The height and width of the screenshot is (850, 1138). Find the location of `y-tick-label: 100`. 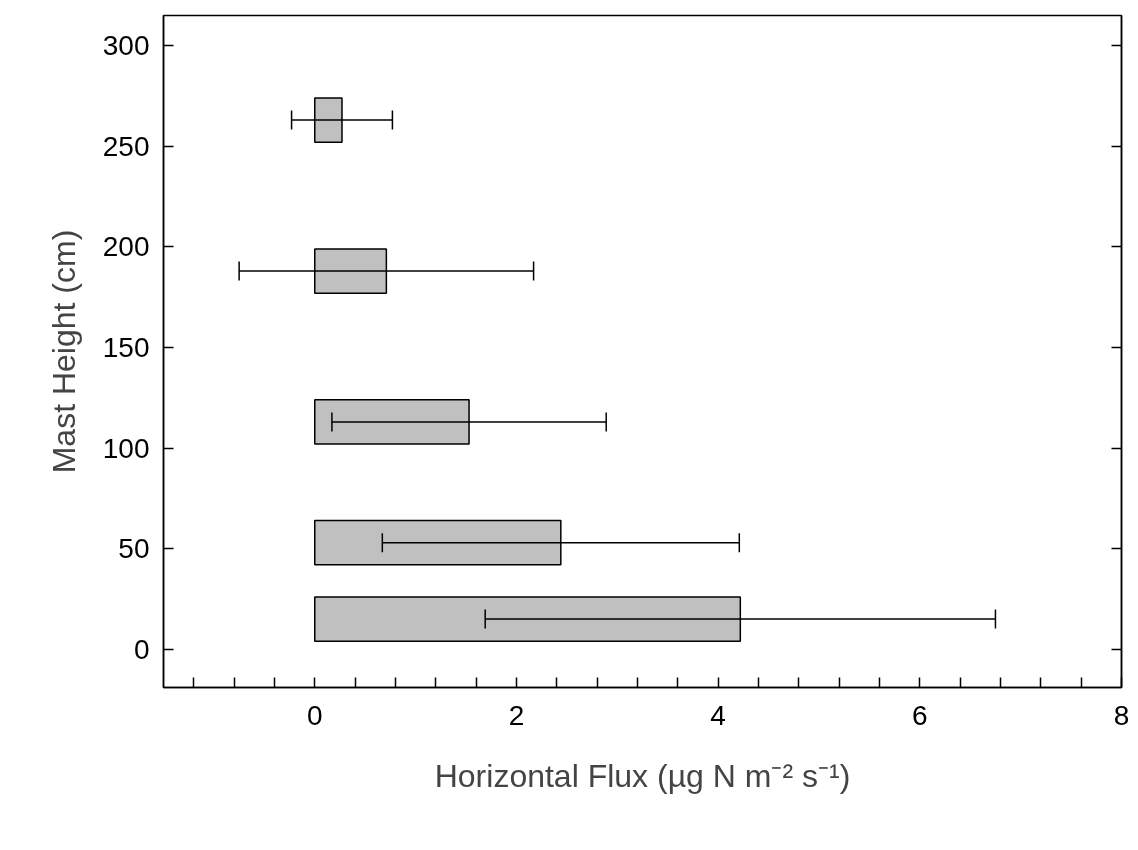

y-tick-label: 100 is located at coordinates (126, 448).